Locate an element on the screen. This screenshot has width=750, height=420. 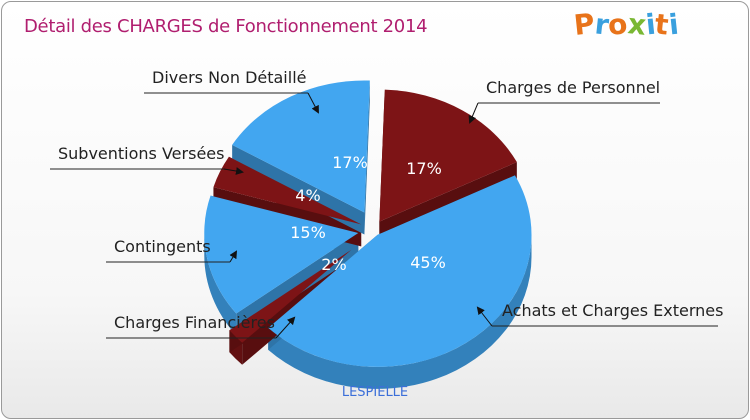
pie-slice-wall is located at coordinates (367, 157).